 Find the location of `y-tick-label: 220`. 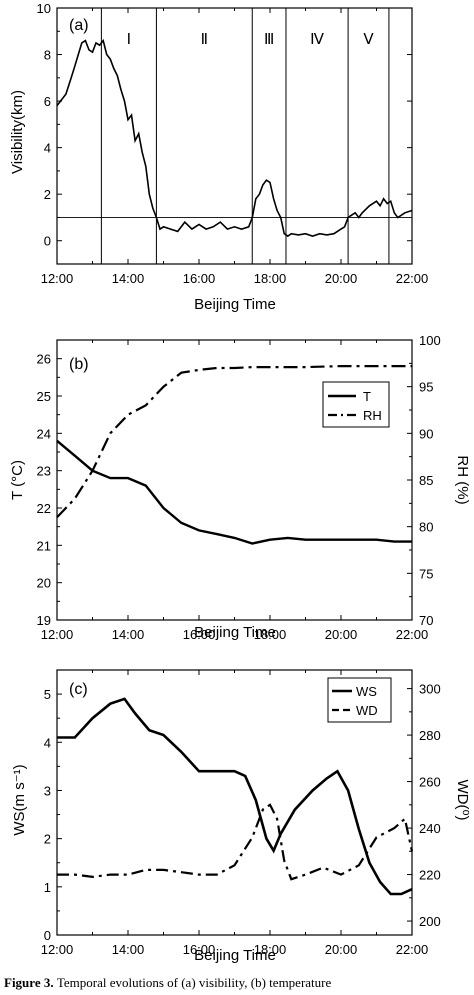

y-tick-label: 220 is located at coordinates (430, 875).